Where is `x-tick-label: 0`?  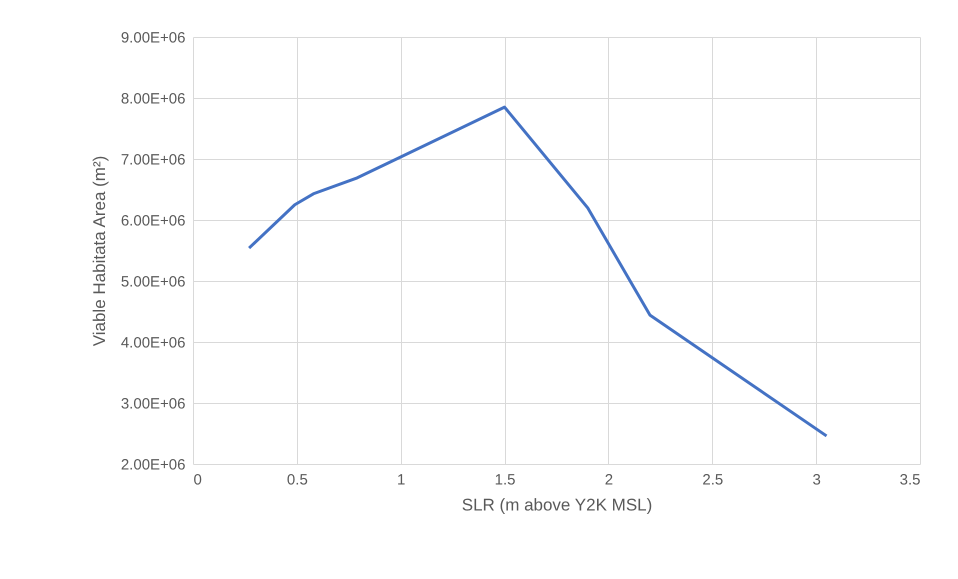
x-tick-label: 0 is located at coordinates (198, 480).